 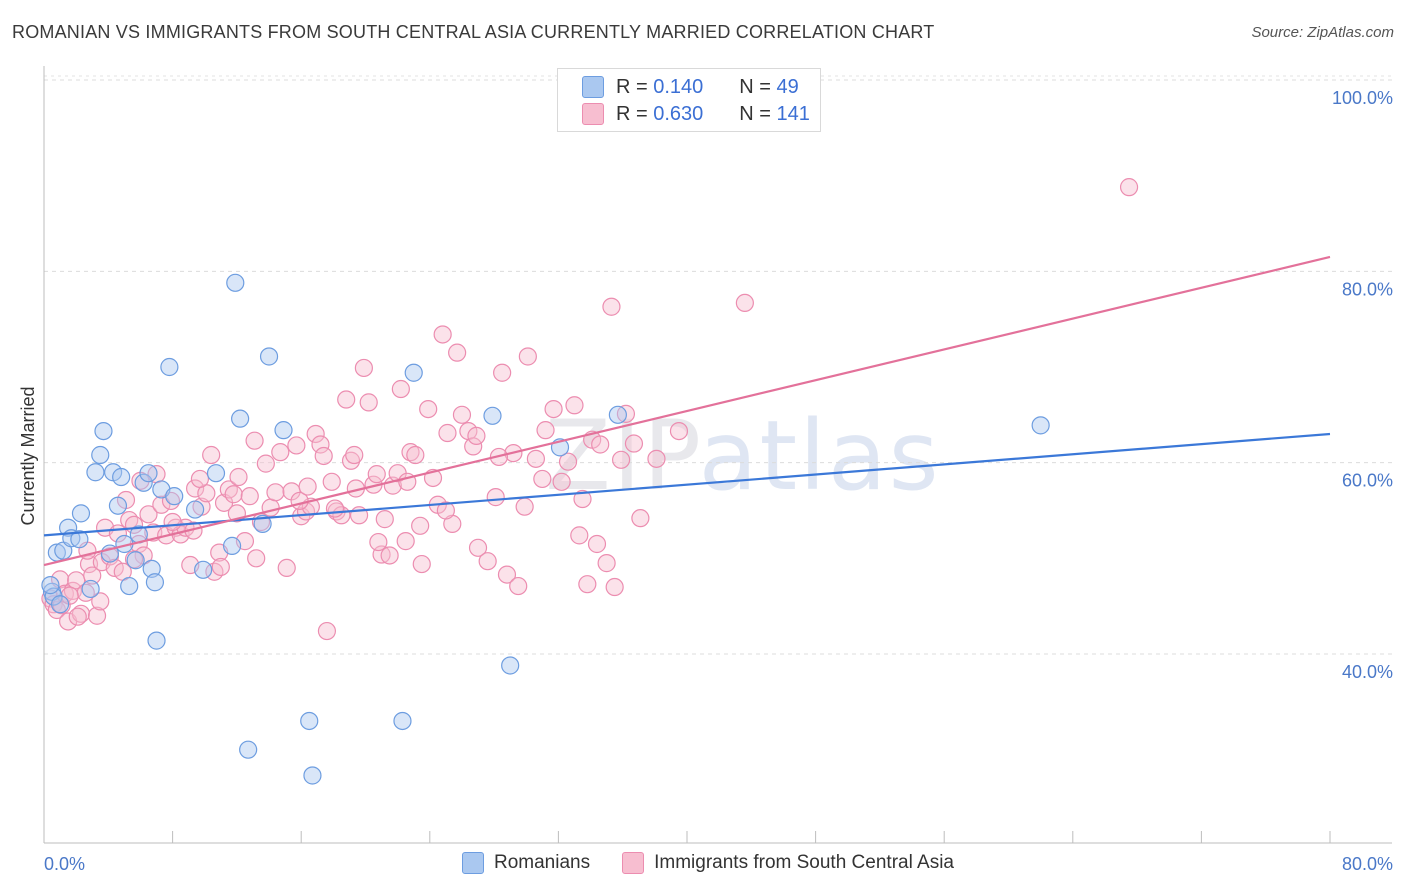 What do you see at coordinates (755, 113) in the screenshot?
I see `legend-n-label: N =` at bounding box center [755, 113].